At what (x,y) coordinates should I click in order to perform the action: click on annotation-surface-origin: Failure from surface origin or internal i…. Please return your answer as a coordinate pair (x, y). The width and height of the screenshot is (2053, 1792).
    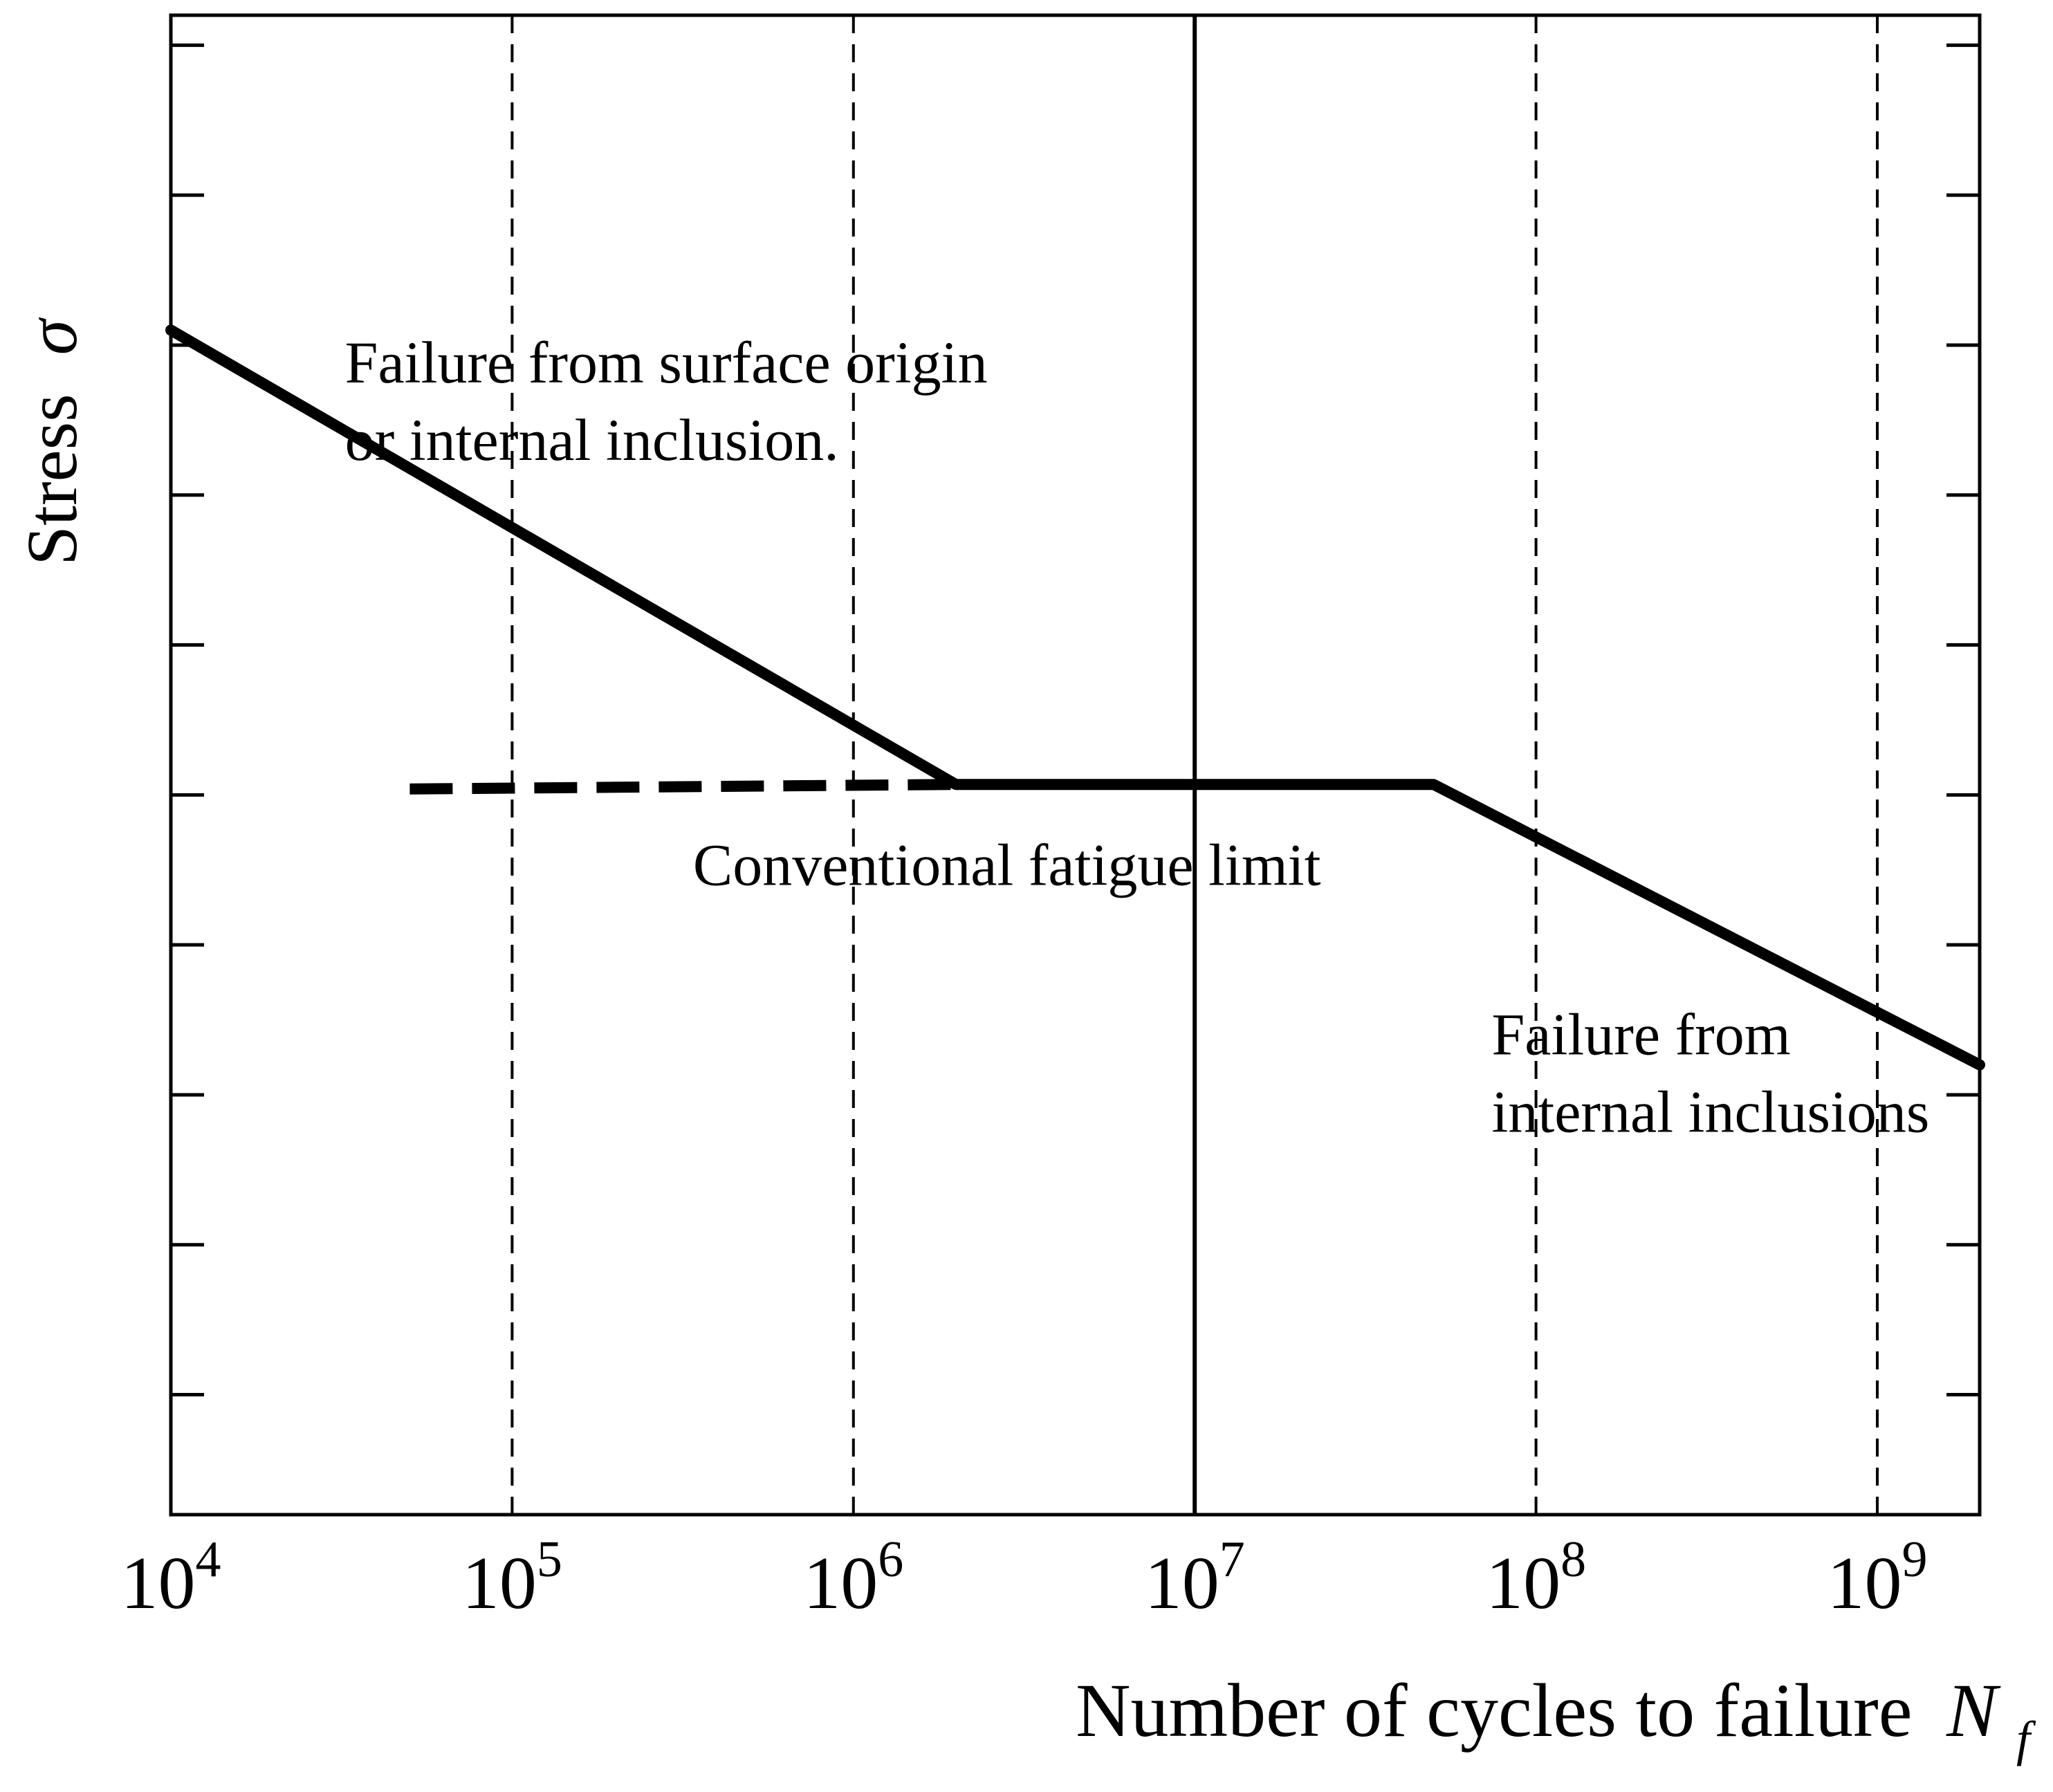
    Looking at the image, I should click on (666, 401).